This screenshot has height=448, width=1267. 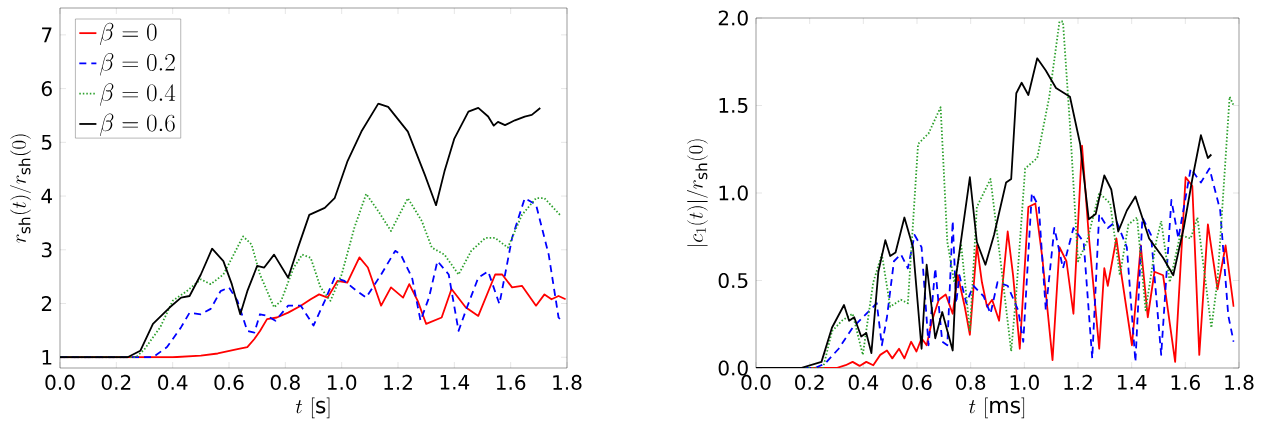 I want to click on y-tick-label: 7, so click(x=47, y=35).